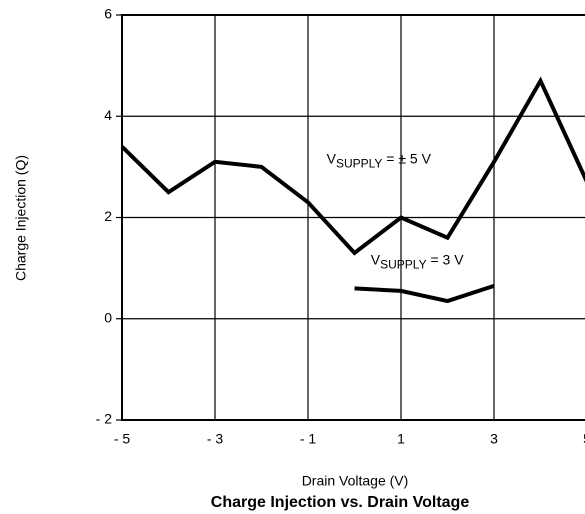 This screenshot has height=514, width=585. What do you see at coordinates (424, 293) in the screenshot?
I see `data-line` at bounding box center [424, 293].